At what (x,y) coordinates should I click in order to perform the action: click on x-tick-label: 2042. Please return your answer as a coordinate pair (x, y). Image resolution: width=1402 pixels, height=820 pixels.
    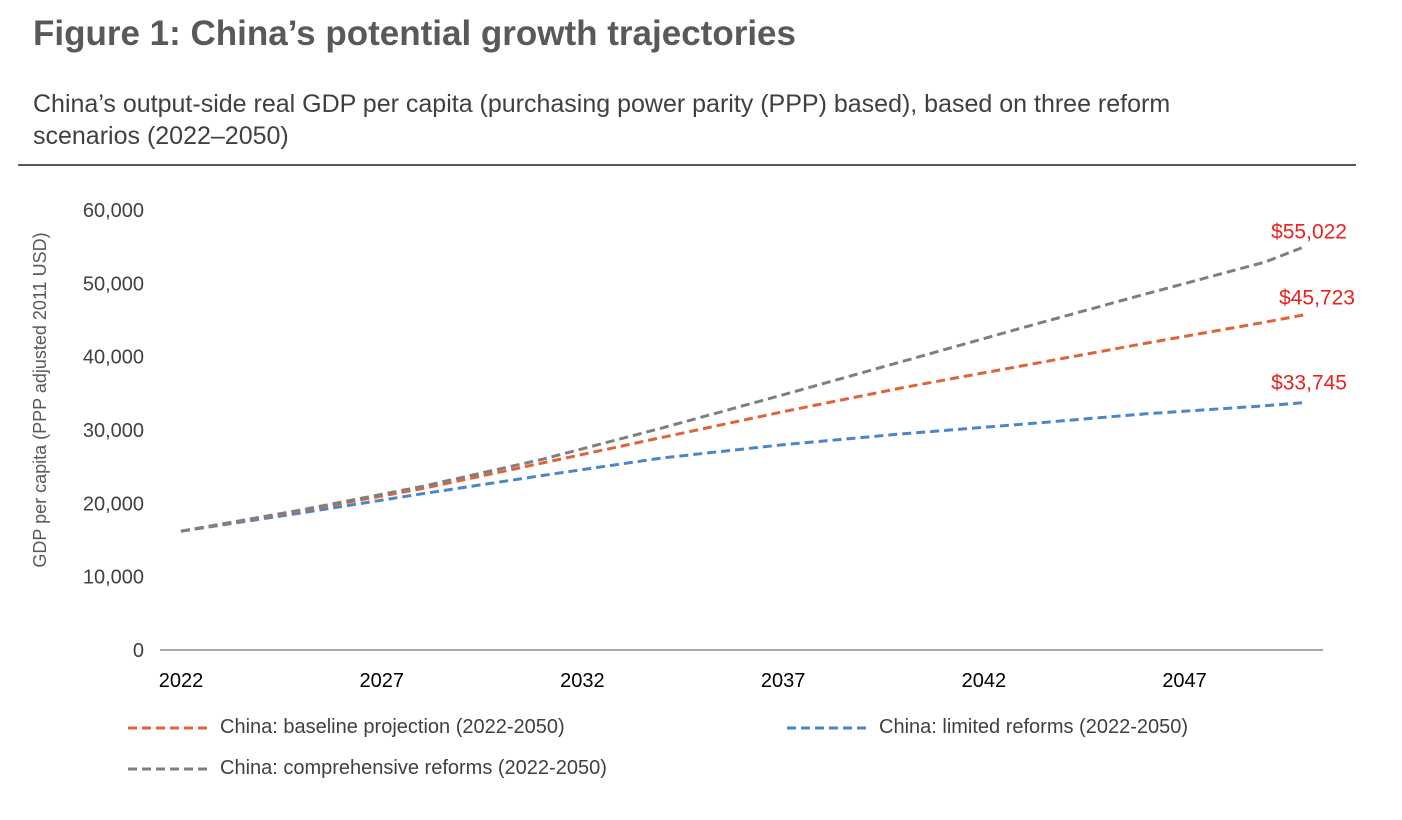
    Looking at the image, I should click on (984, 681).